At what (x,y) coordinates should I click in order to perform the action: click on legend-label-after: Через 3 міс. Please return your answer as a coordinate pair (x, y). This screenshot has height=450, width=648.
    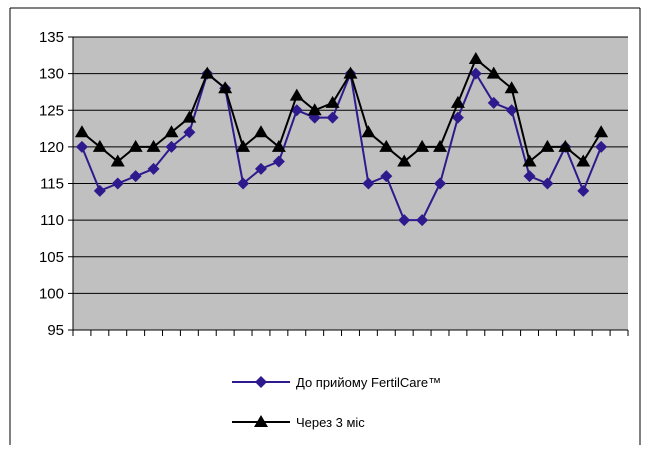
    Looking at the image, I should click on (330, 422).